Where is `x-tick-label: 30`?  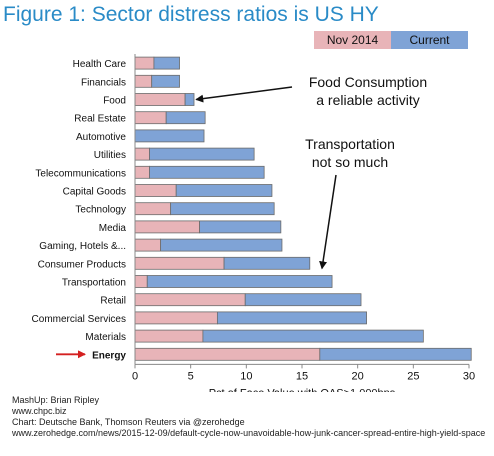 x-tick-label: 30 is located at coordinates (469, 376).